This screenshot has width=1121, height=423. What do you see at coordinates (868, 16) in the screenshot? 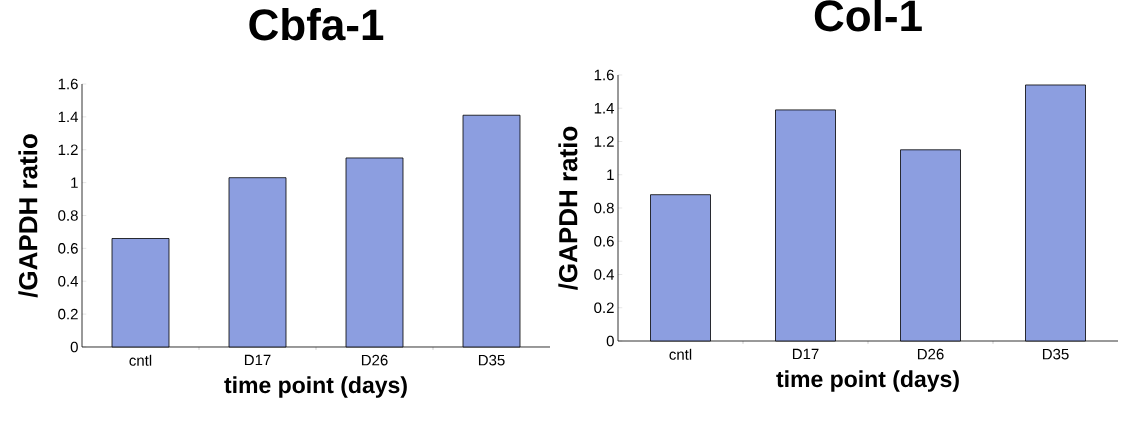
I see `chart-title: Col-1` at bounding box center [868, 16].